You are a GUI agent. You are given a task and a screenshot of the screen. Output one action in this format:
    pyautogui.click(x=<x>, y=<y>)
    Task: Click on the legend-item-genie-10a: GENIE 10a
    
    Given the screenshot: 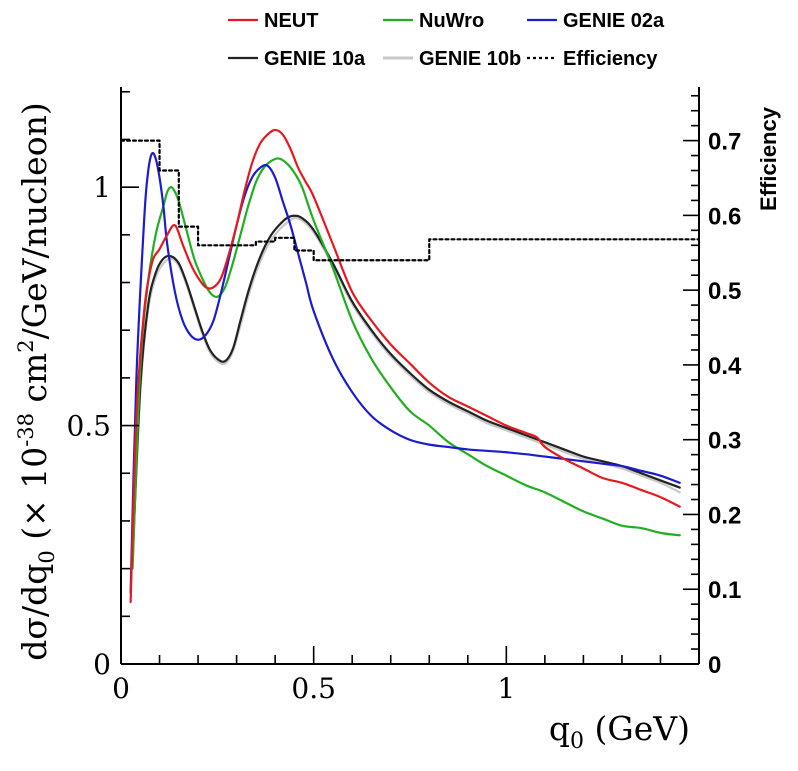 What is the action you would take?
    pyautogui.click(x=297, y=59)
    